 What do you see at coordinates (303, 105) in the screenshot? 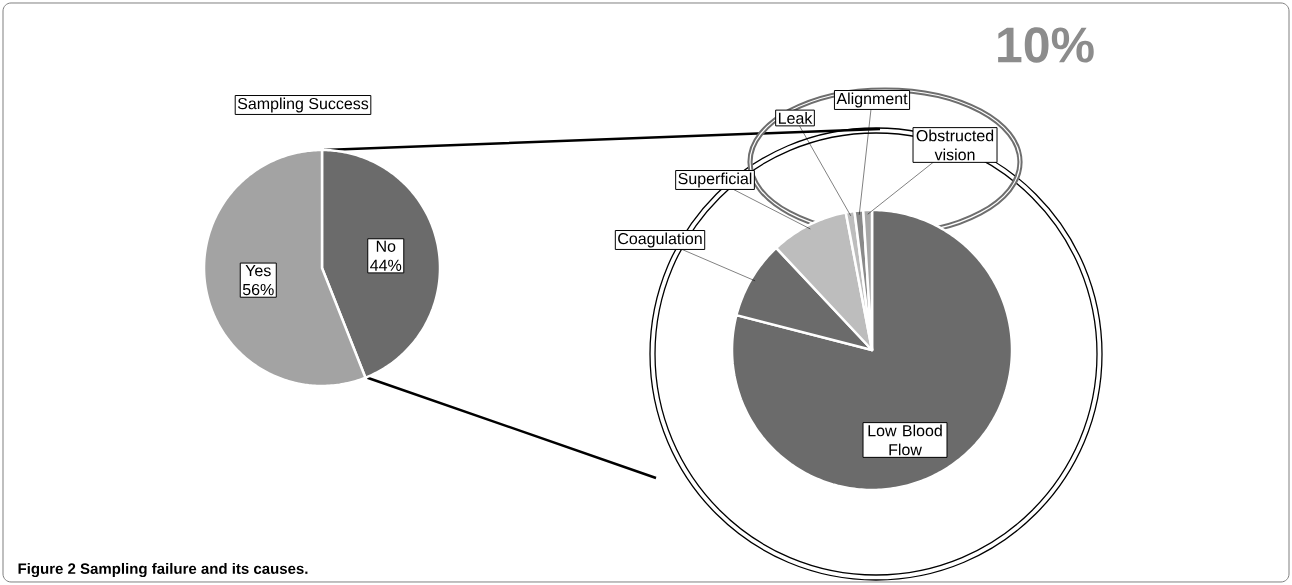
I see `chart-title: Sampling Success` at bounding box center [303, 105].